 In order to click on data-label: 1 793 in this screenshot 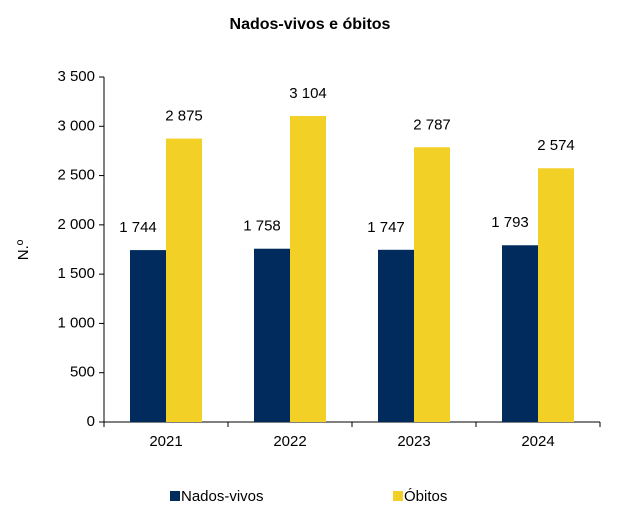, I will do `click(510, 222)`.